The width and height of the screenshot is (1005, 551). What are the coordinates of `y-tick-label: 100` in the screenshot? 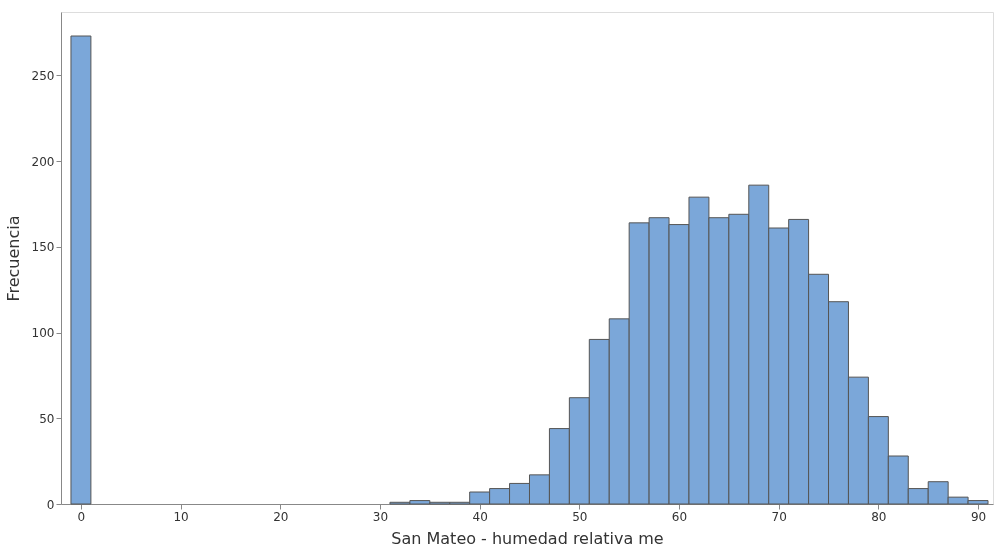 It's located at (43, 333).